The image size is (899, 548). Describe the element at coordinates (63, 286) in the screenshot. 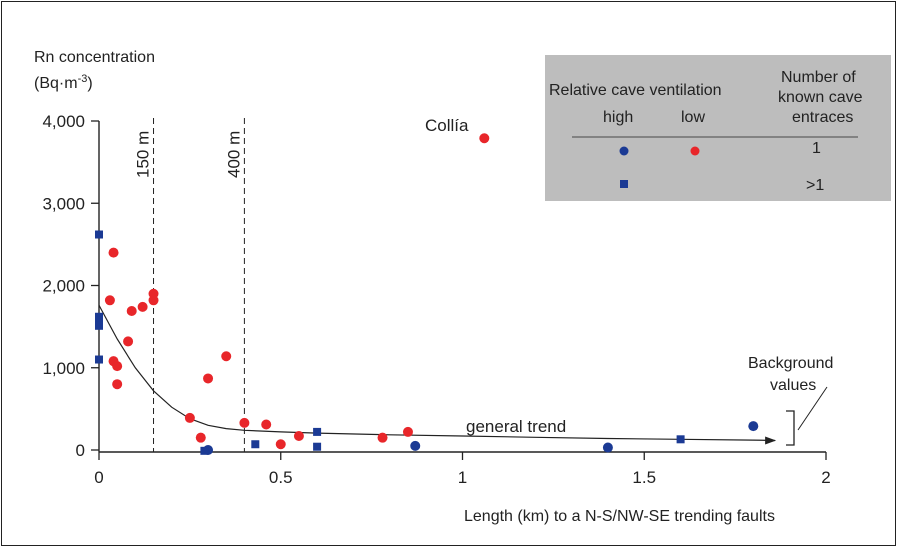

I see `y-tick-label: 2,000` at that location.